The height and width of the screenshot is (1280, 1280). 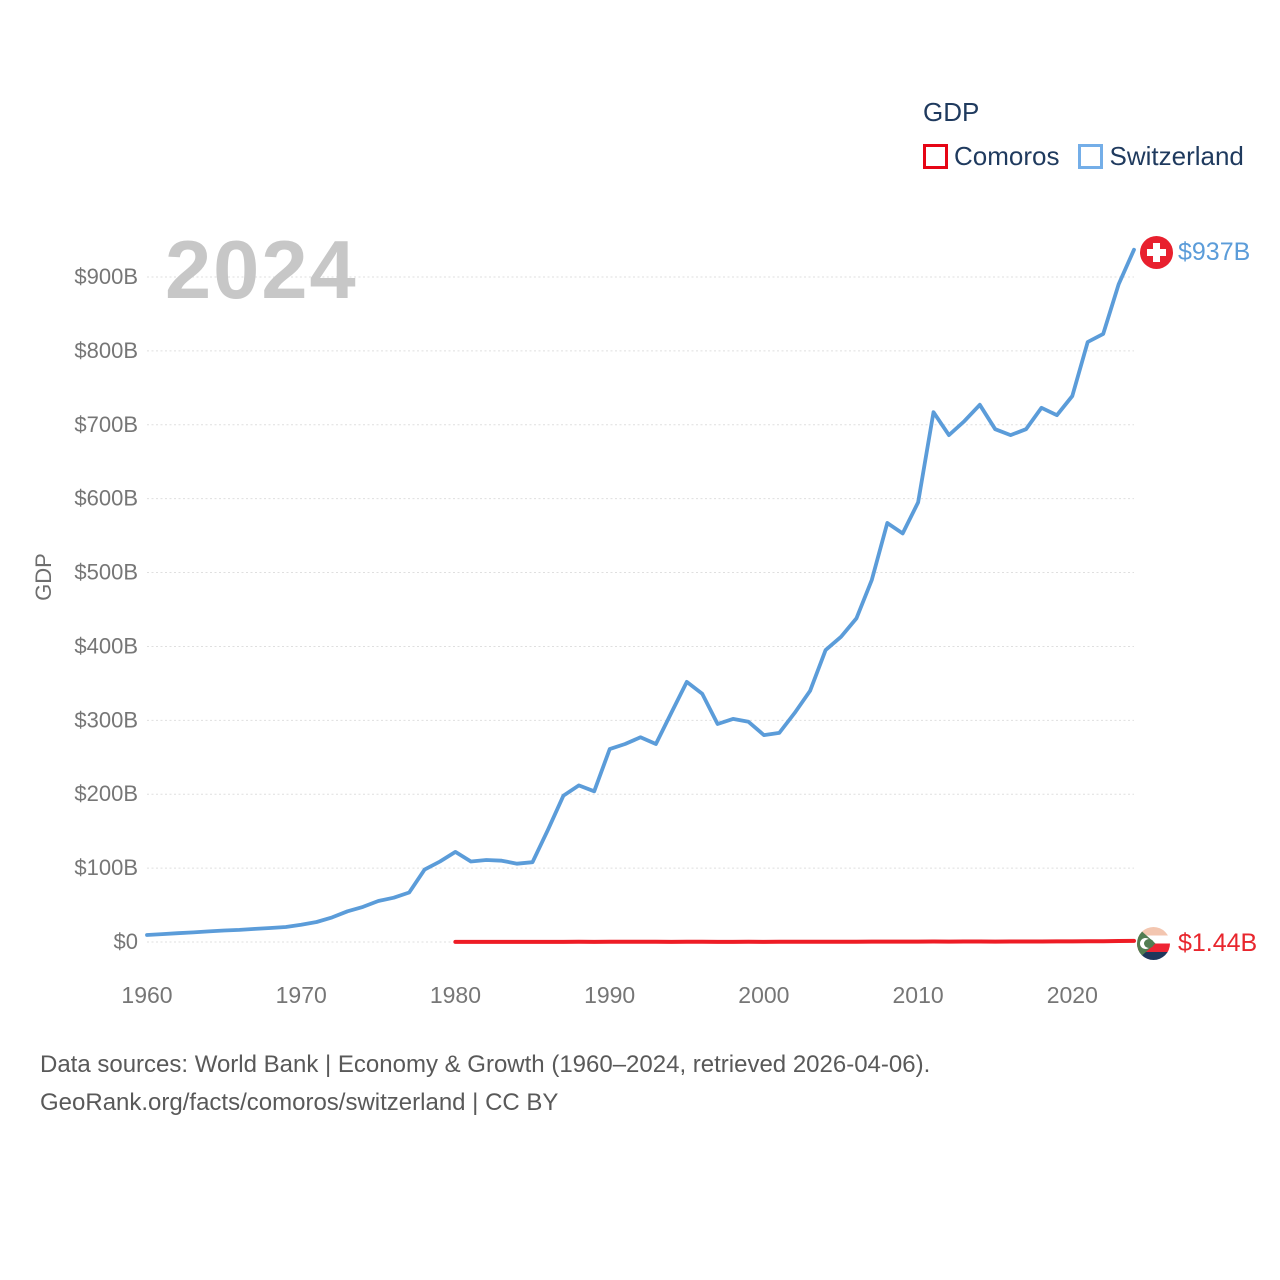 What do you see at coordinates (106, 424) in the screenshot?
I see `y-tick-label: $700B` at bounding box center [106, 424].